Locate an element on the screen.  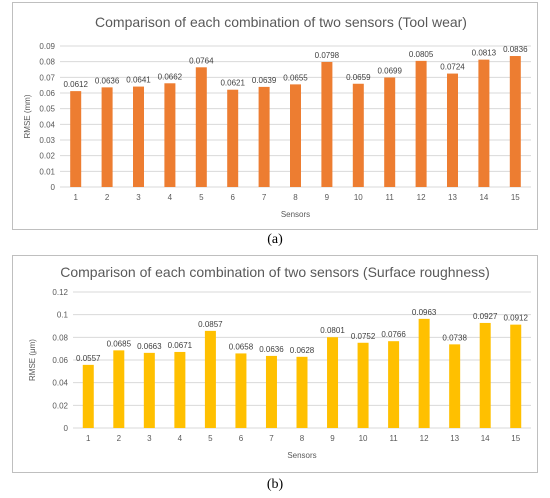
data-label: 0.0766 is located at coordinates (393, 334).